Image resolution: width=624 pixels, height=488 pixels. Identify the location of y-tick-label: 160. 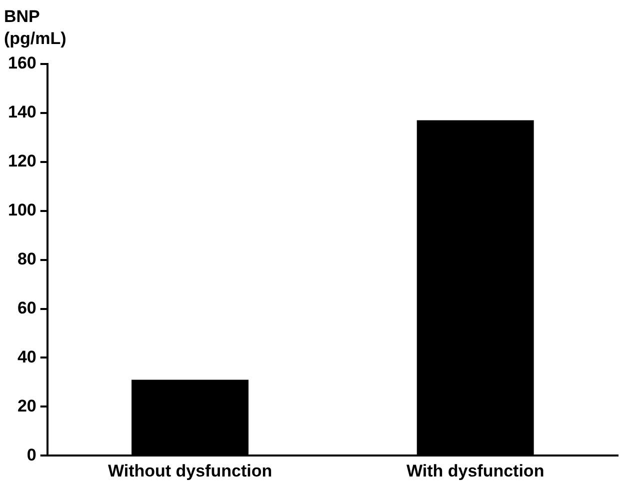
(22, 63).